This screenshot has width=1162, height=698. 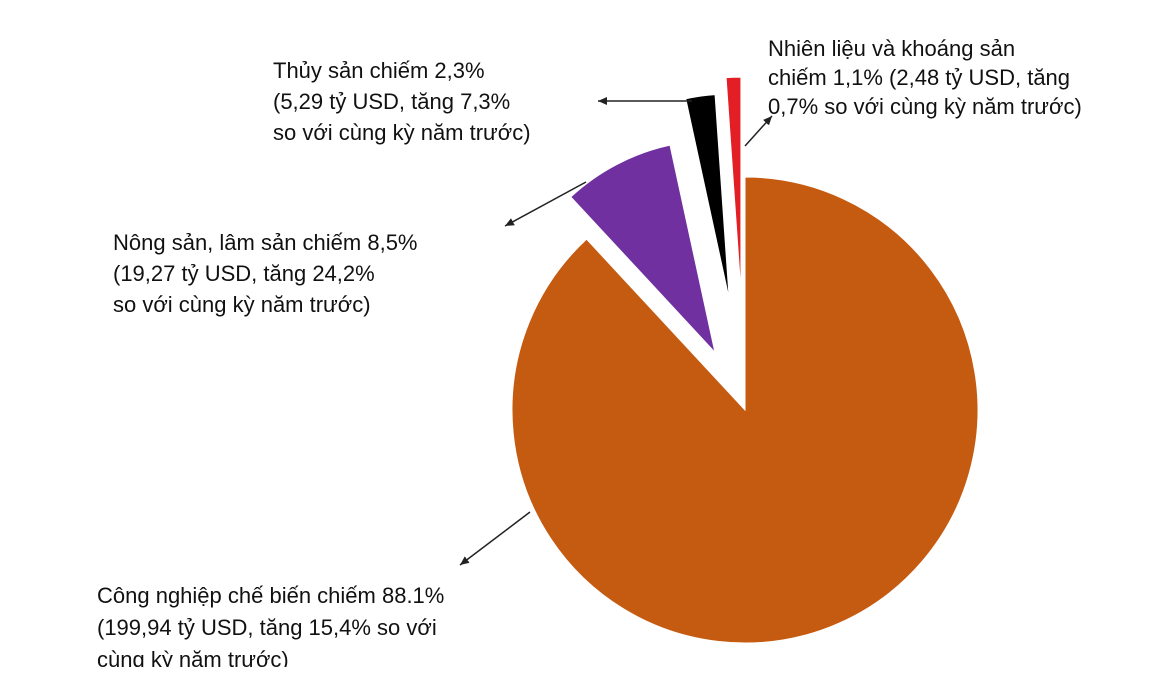 What do you see at coordinates (891, 48) in the screenshot?
I see `slice-label: Nhiên liệu và khoáng sản` at bounding box center [891, 48].